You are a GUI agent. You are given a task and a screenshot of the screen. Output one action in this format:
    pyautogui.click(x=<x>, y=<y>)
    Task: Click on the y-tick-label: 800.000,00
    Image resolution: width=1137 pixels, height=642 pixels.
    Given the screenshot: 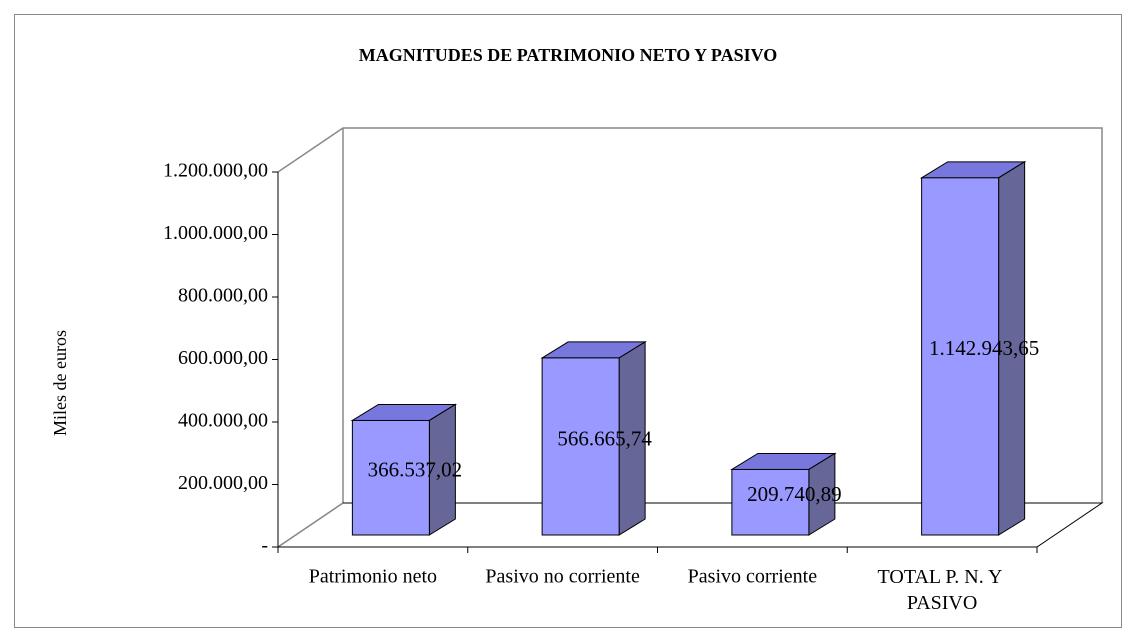 What is the action you would take?
    pyautogui.click(x=223, y=296)
    